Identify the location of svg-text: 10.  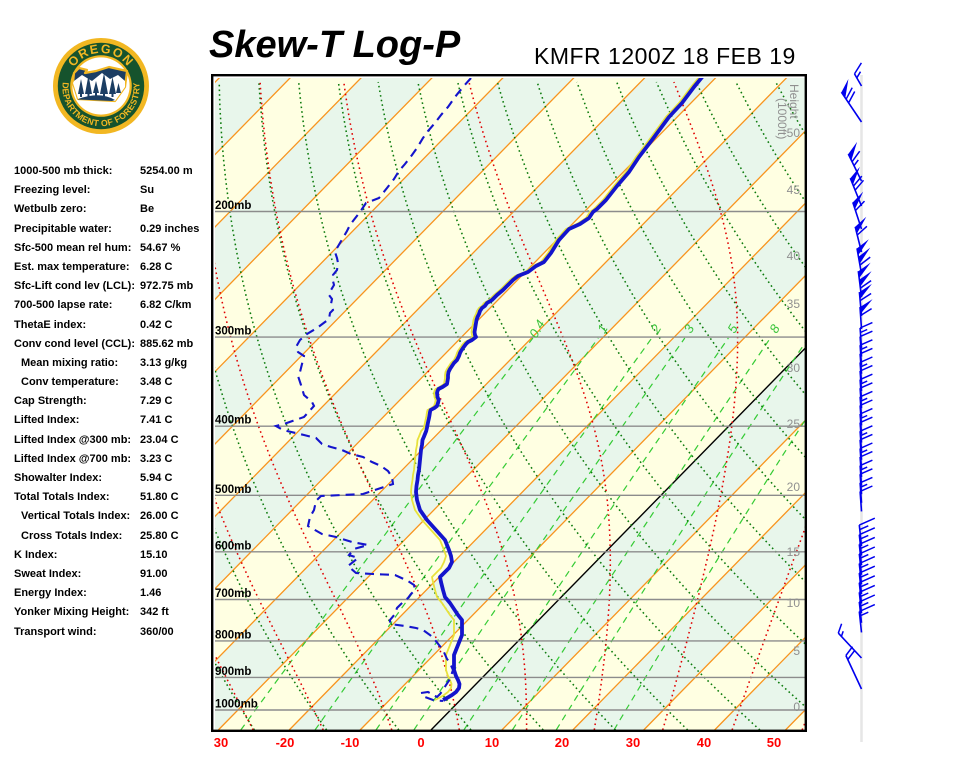
(794, 603).